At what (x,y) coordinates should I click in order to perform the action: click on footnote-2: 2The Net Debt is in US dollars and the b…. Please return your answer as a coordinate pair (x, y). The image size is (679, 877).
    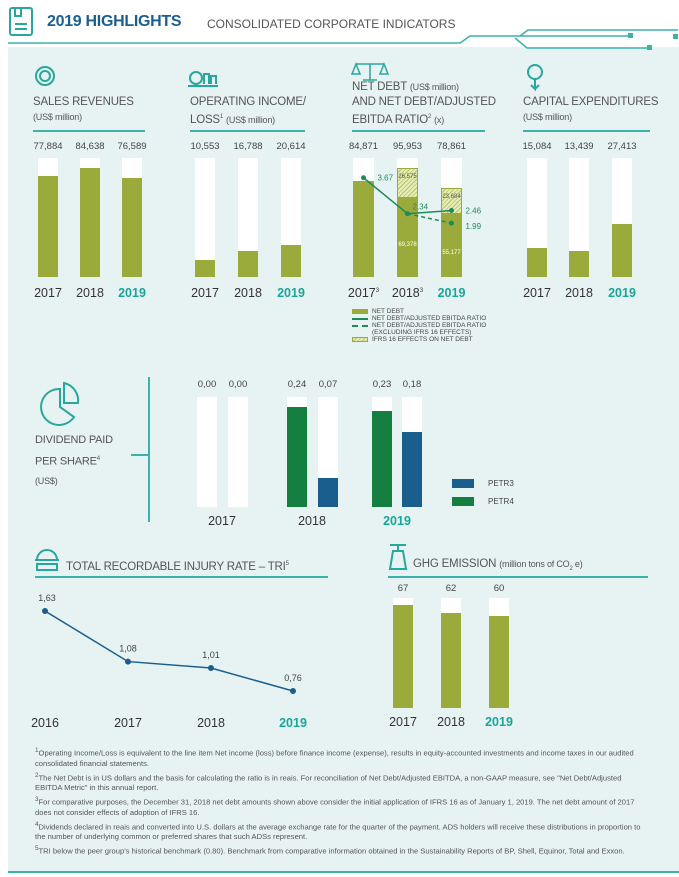
    Looking at the image, I should click on (328, 782).